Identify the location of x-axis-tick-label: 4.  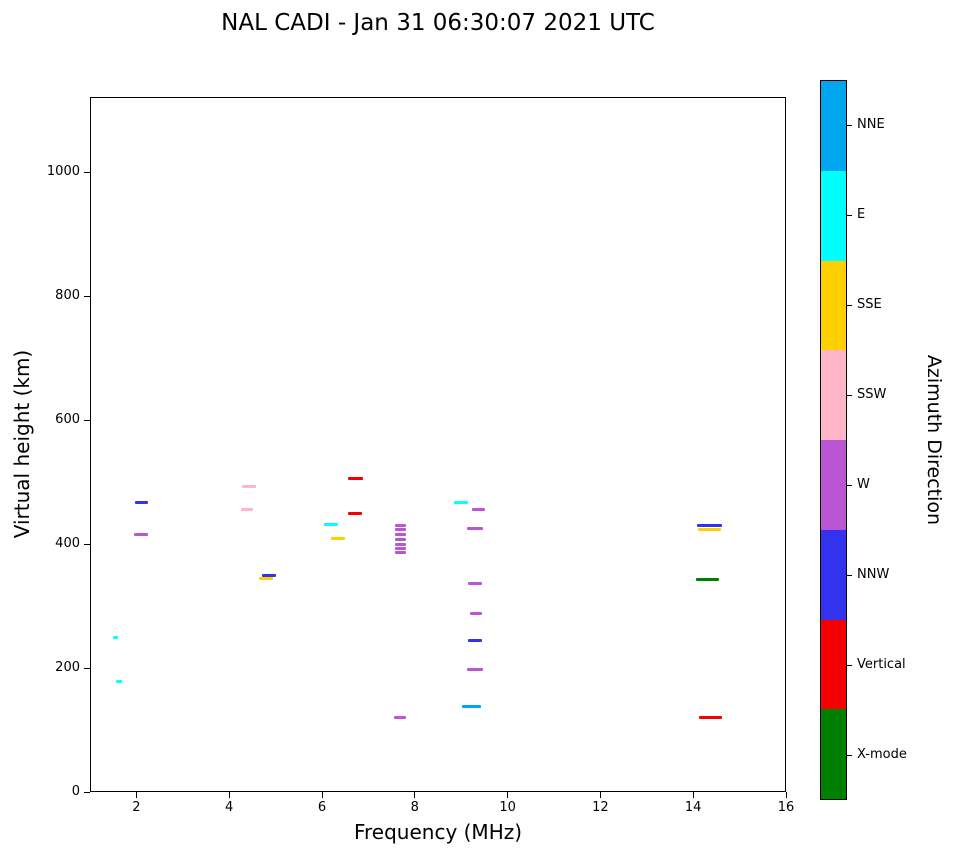
(229, 807).